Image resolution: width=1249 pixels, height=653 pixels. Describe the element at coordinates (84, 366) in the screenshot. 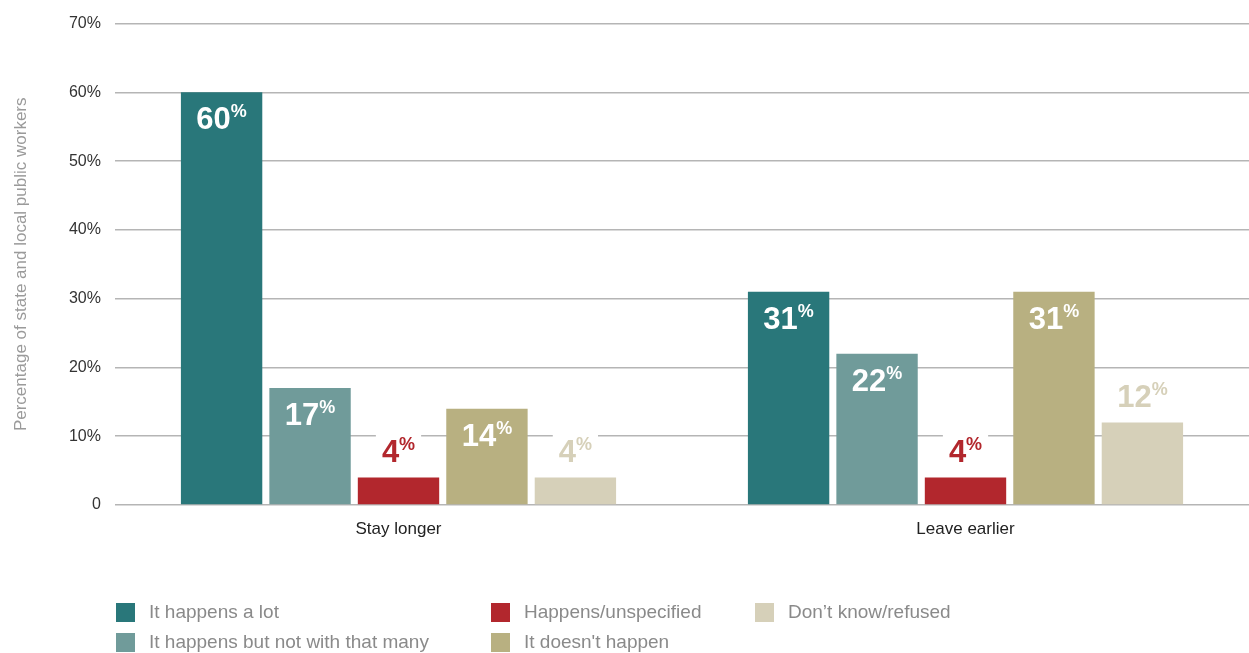

I see `y-tick-label: 20%` at that location.